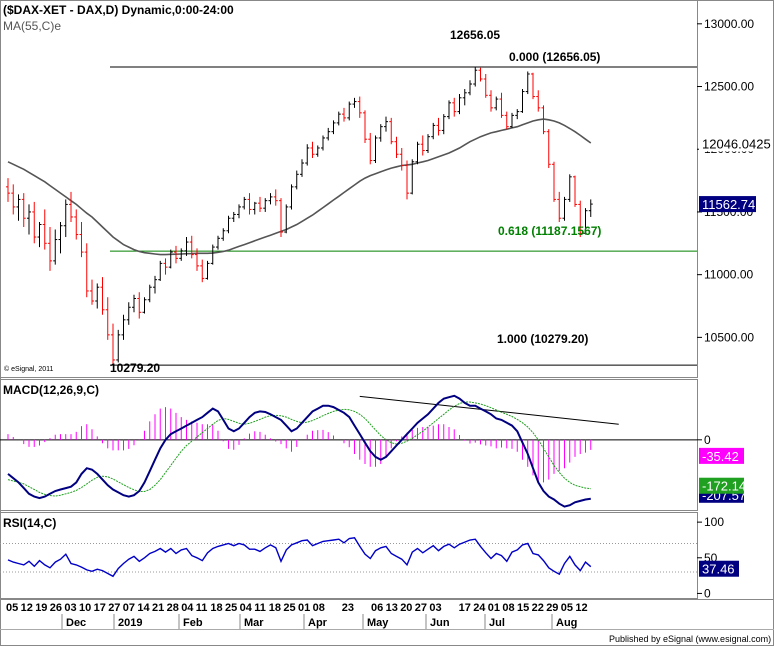 The image size is (774, 646). Describe the element at coordinates (349, 555) in the screenshot. I see `rsi-panel-frame` at that location.